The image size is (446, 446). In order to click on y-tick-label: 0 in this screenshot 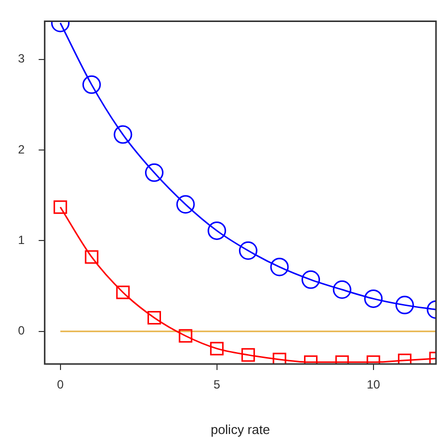, I will do `click(21, 331)`.